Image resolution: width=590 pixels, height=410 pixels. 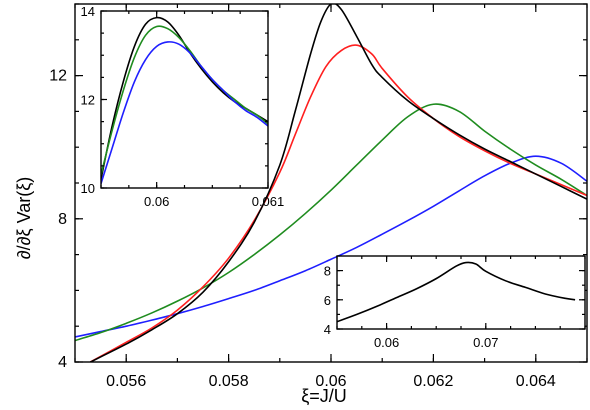 I want to click on main-x-tick-label: 0.064, so click(x=536, y=381).